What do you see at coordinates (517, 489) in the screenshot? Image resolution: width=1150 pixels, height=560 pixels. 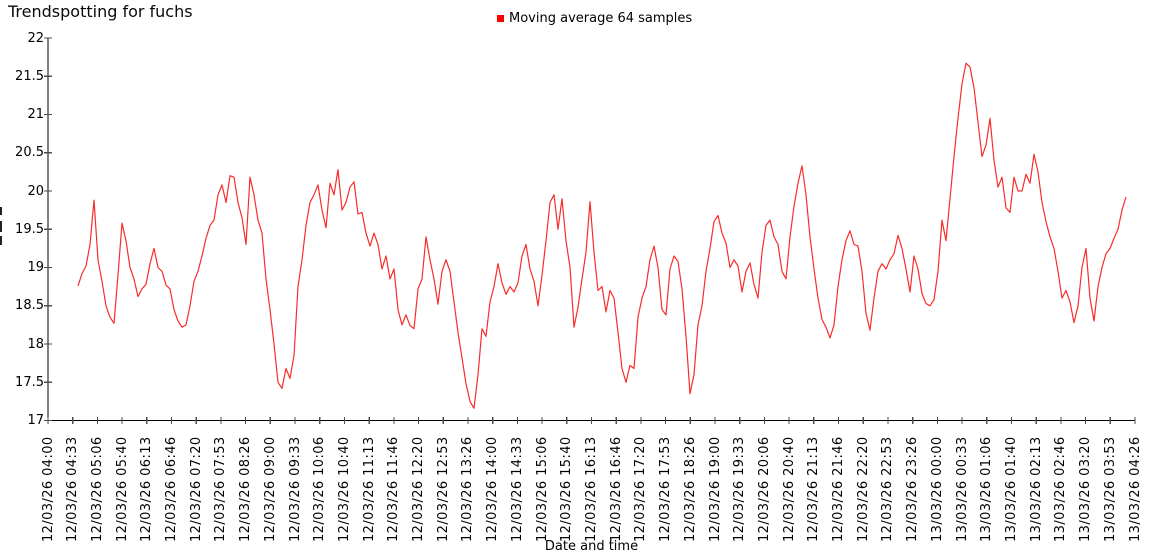 I see `x-tick-label: 12/03/26 14:33` at bounding box center [517, 489].